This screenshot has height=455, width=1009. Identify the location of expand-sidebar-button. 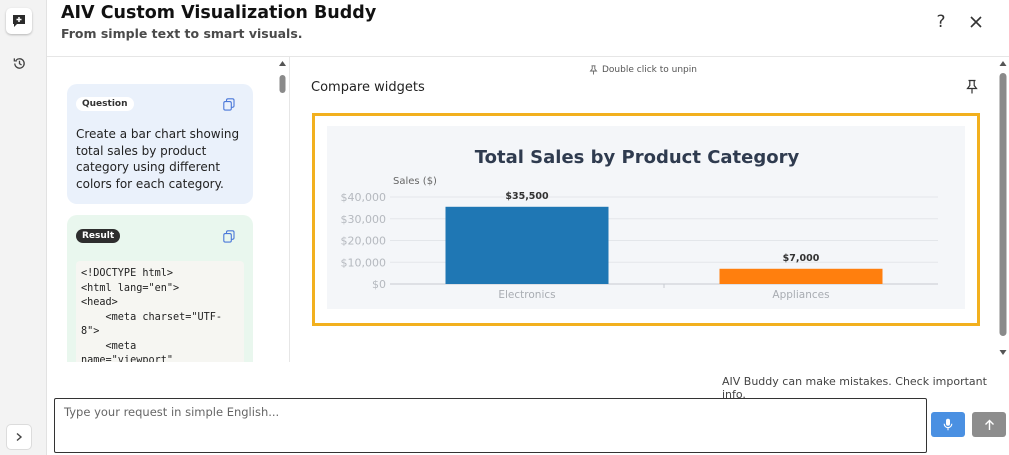
(19, 437).